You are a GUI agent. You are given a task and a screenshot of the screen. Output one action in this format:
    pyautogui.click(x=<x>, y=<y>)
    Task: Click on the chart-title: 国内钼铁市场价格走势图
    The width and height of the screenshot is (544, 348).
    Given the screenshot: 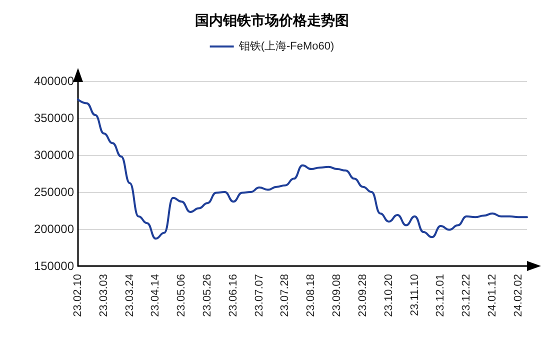 What is the action you would take?
    pyautogui.click(x=272, y=20)
    